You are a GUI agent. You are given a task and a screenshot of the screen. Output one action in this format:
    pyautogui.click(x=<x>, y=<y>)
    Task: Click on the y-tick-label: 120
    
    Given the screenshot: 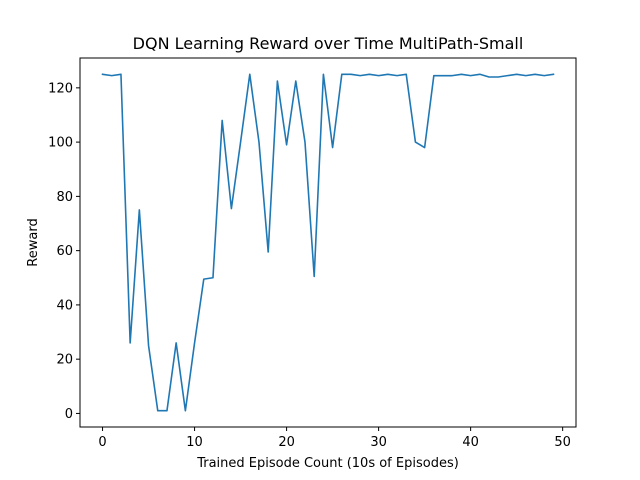 What is the action you would take?
    pyautogui.click(x=60, y=88)
    